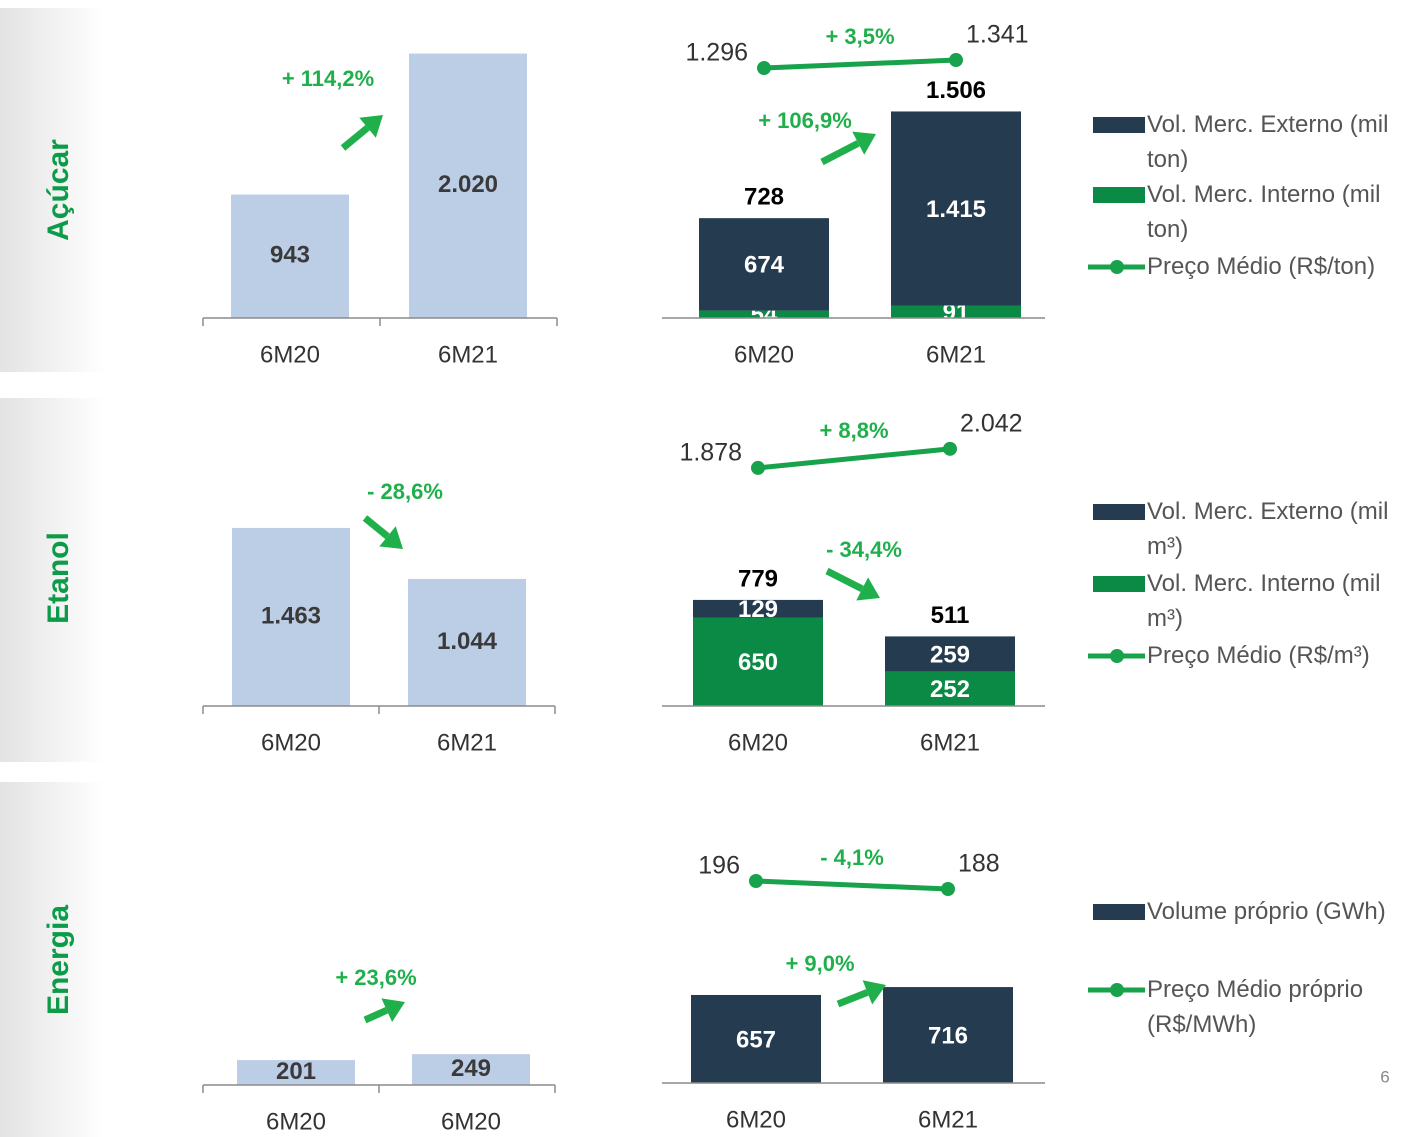 The width and height of the screenshot is (1403, 1137). I want to click on total-label: 1.506, so click(956, 90).